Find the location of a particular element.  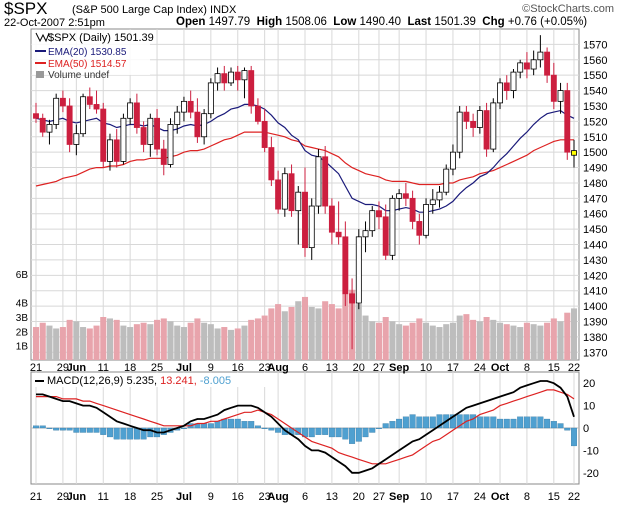

price-x-label: 27 is located at coordinates (379, 368).